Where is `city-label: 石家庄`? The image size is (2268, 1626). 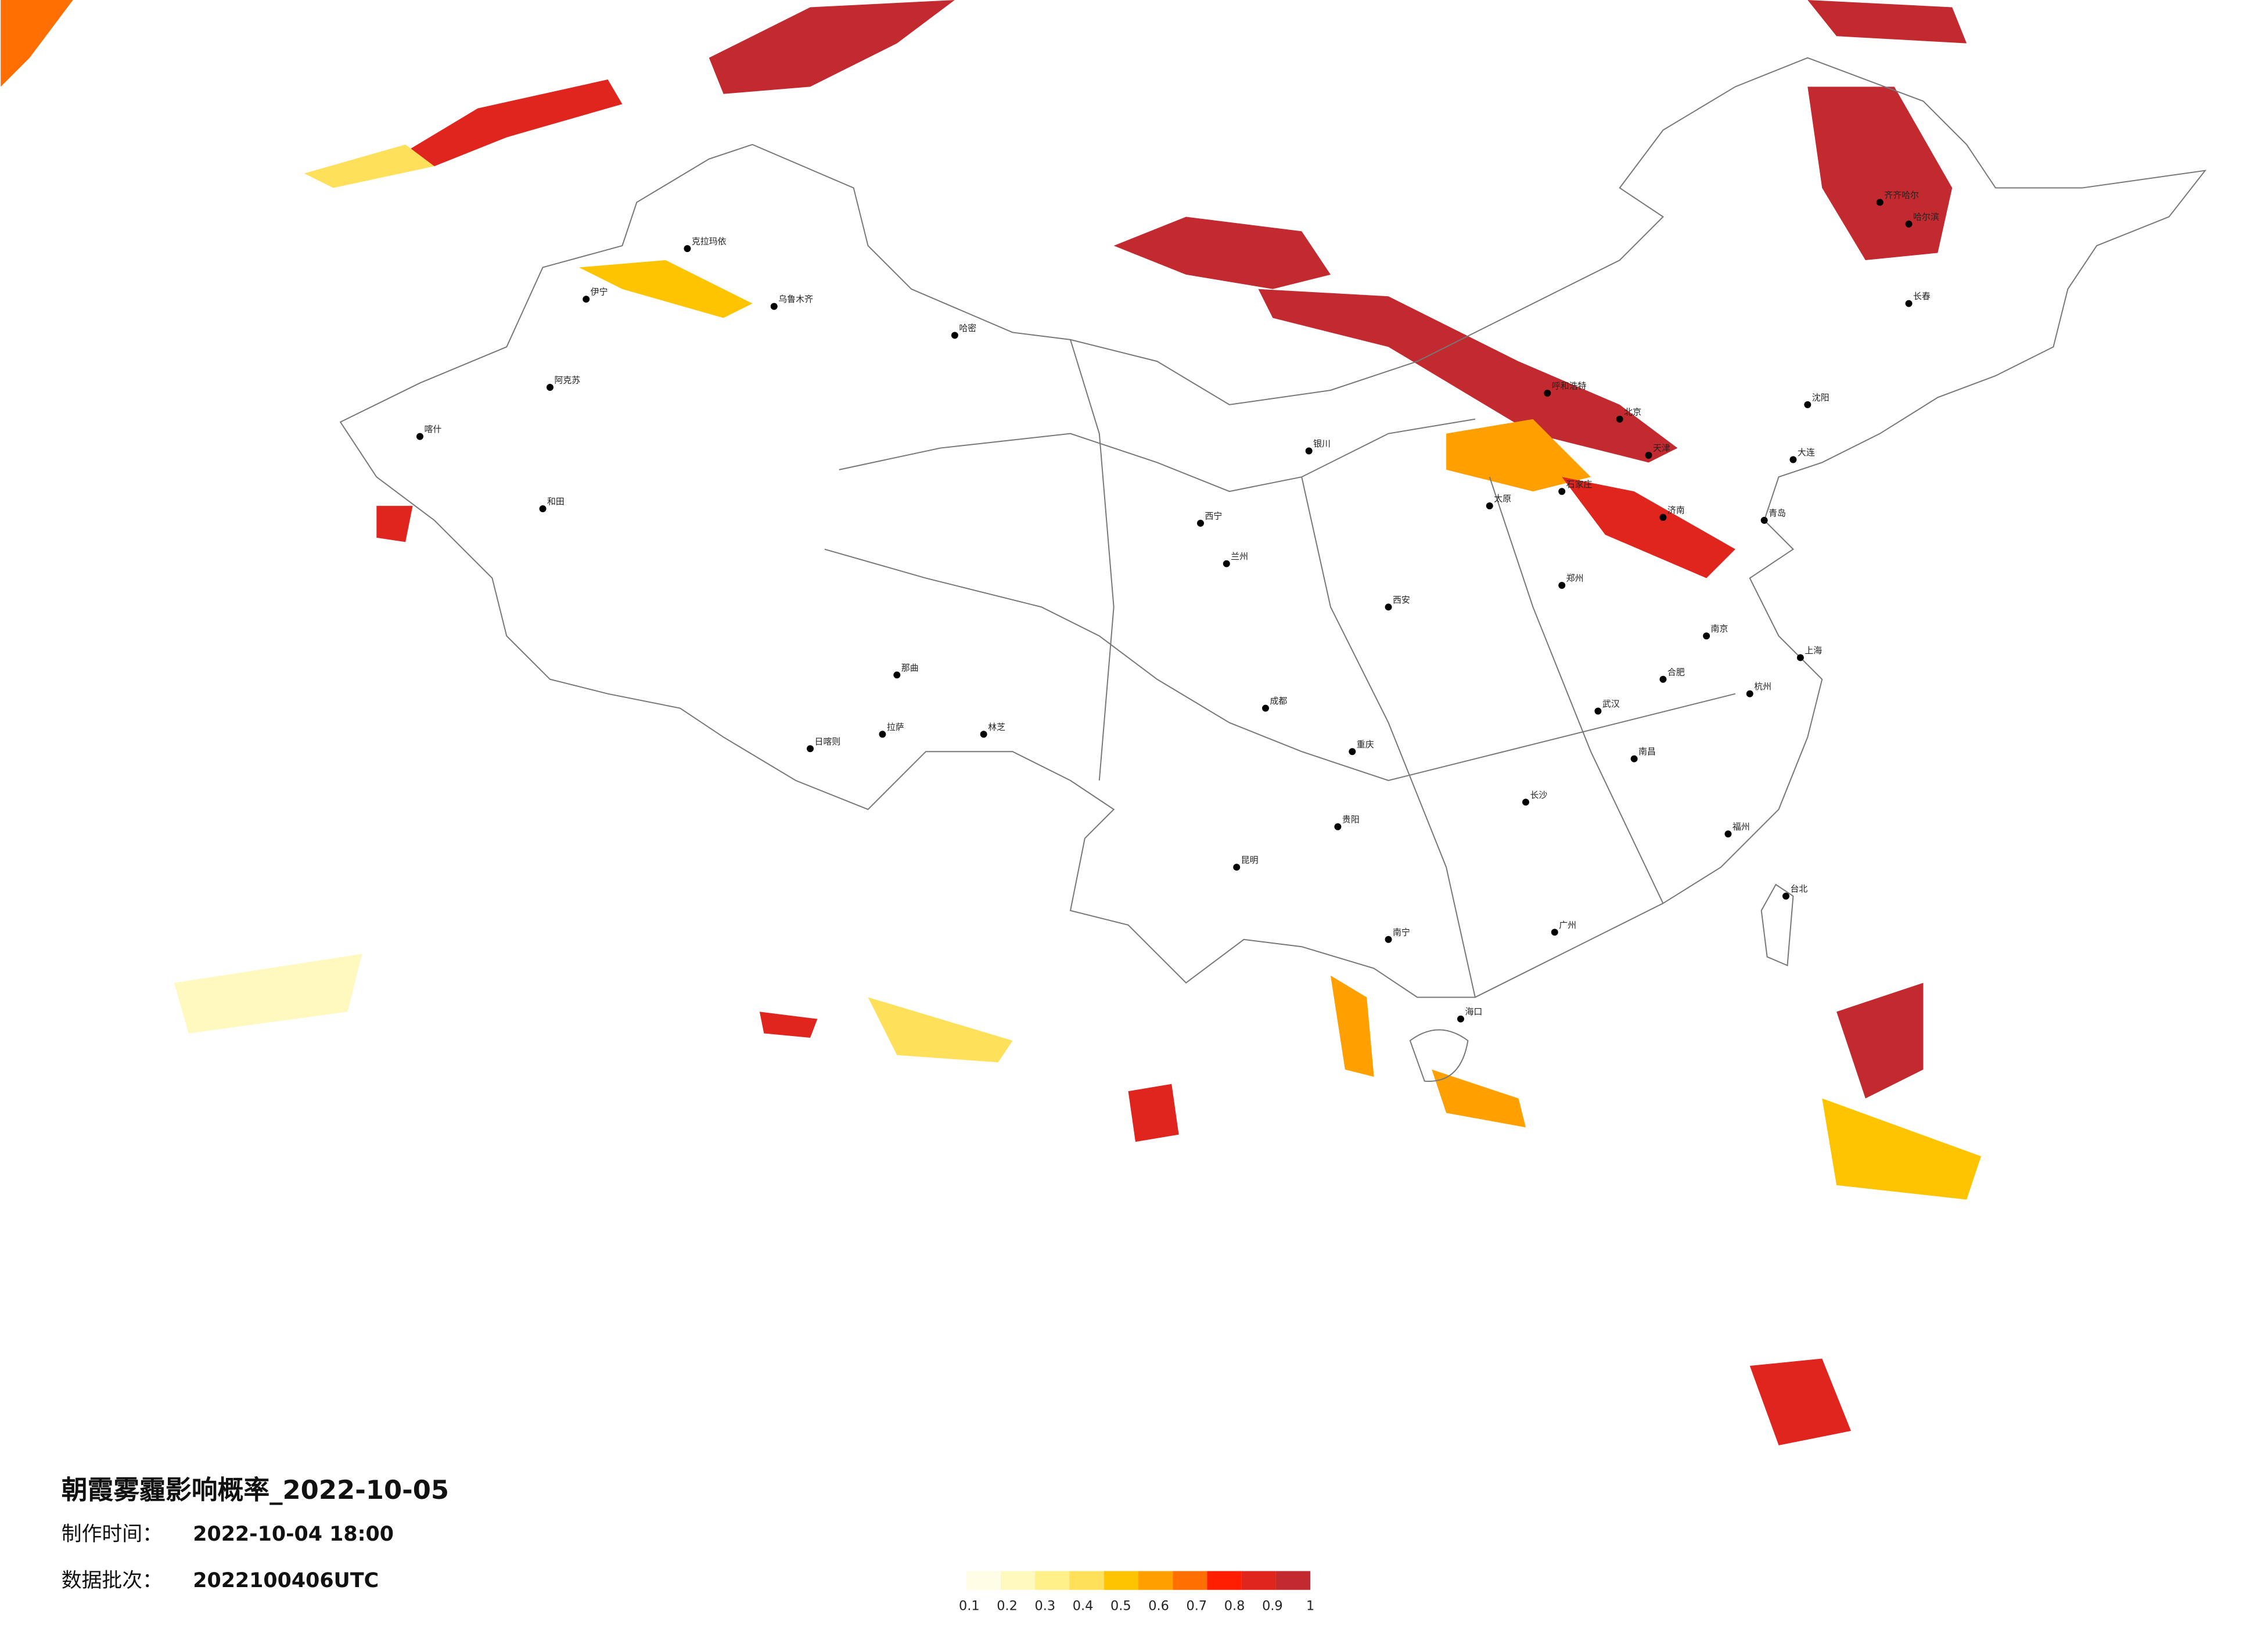 city-label: 石家庄 is located at coordinates (1579, 484).